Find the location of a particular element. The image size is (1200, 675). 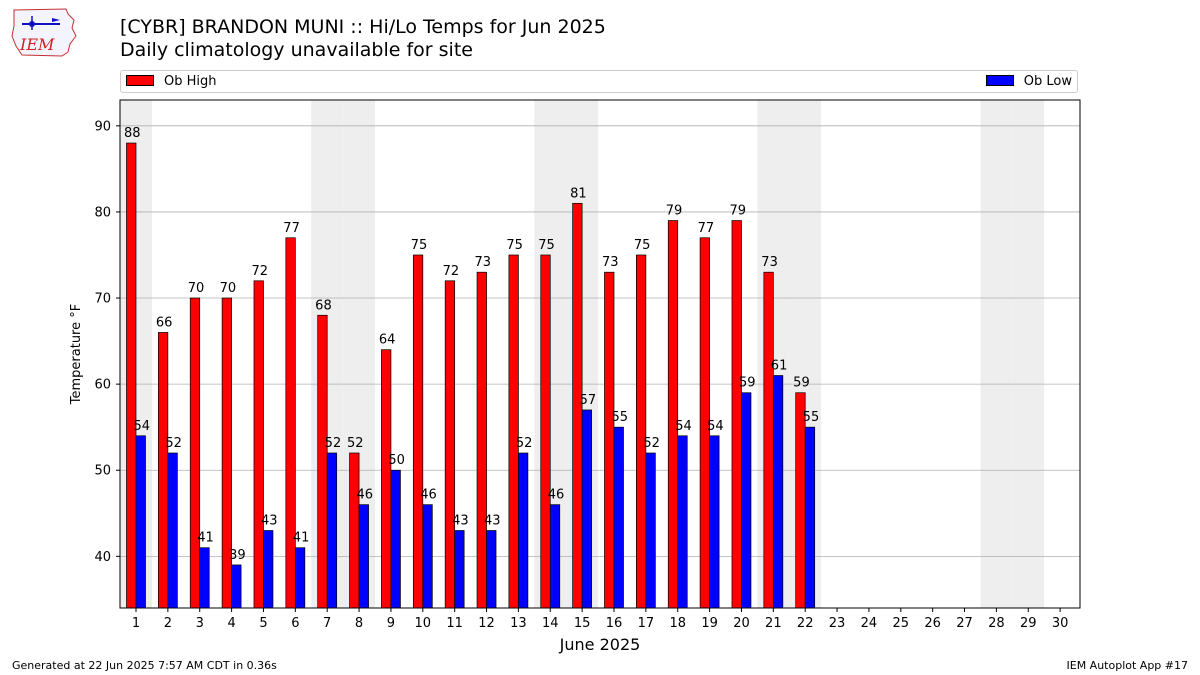

high-value-label: 72 is located at coordinates (259, 271).